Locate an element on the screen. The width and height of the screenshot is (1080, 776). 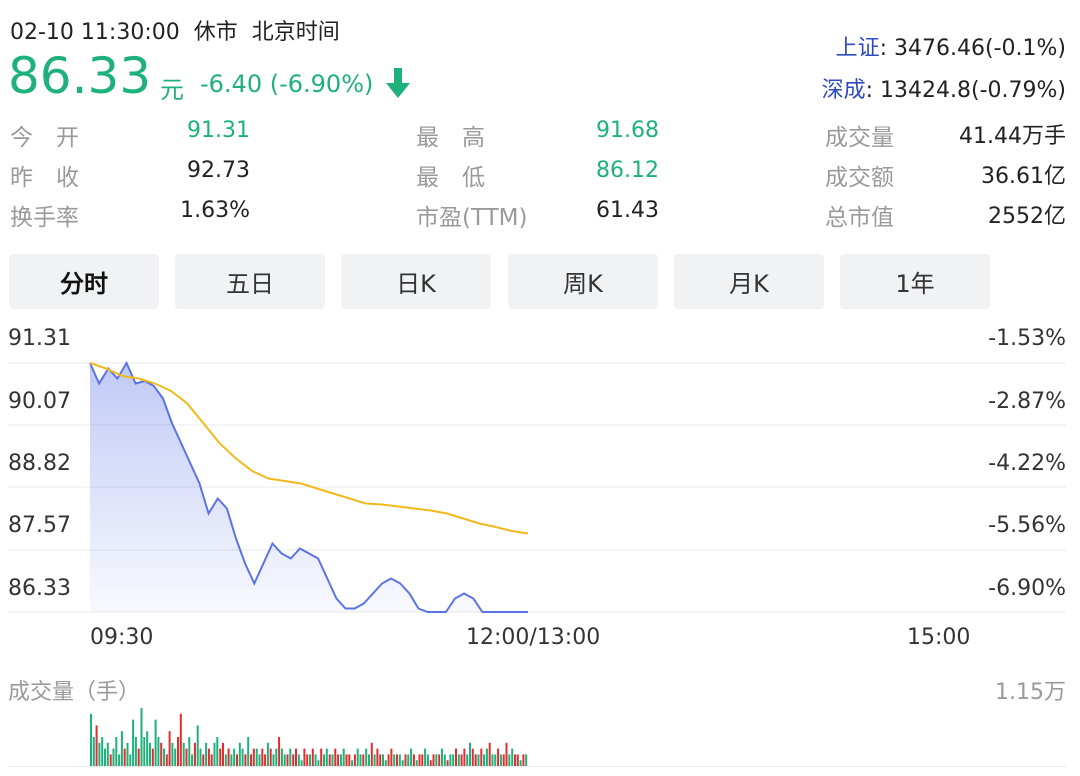
tab-weekly-k: 周K is located at coordinates (583, 281).